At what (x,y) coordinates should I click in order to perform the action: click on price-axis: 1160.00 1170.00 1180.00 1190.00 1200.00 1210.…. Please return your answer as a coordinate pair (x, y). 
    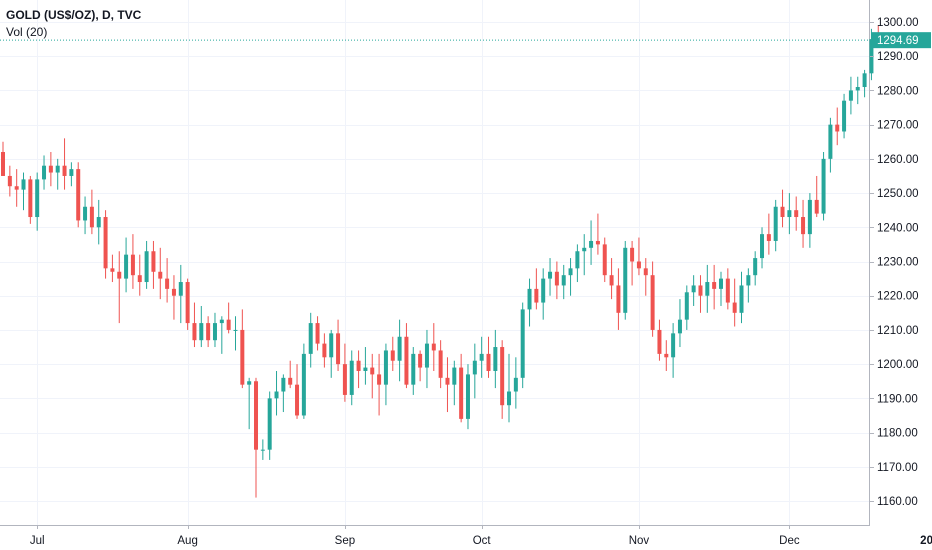
    Looking at the image, I should click on (894, 262).